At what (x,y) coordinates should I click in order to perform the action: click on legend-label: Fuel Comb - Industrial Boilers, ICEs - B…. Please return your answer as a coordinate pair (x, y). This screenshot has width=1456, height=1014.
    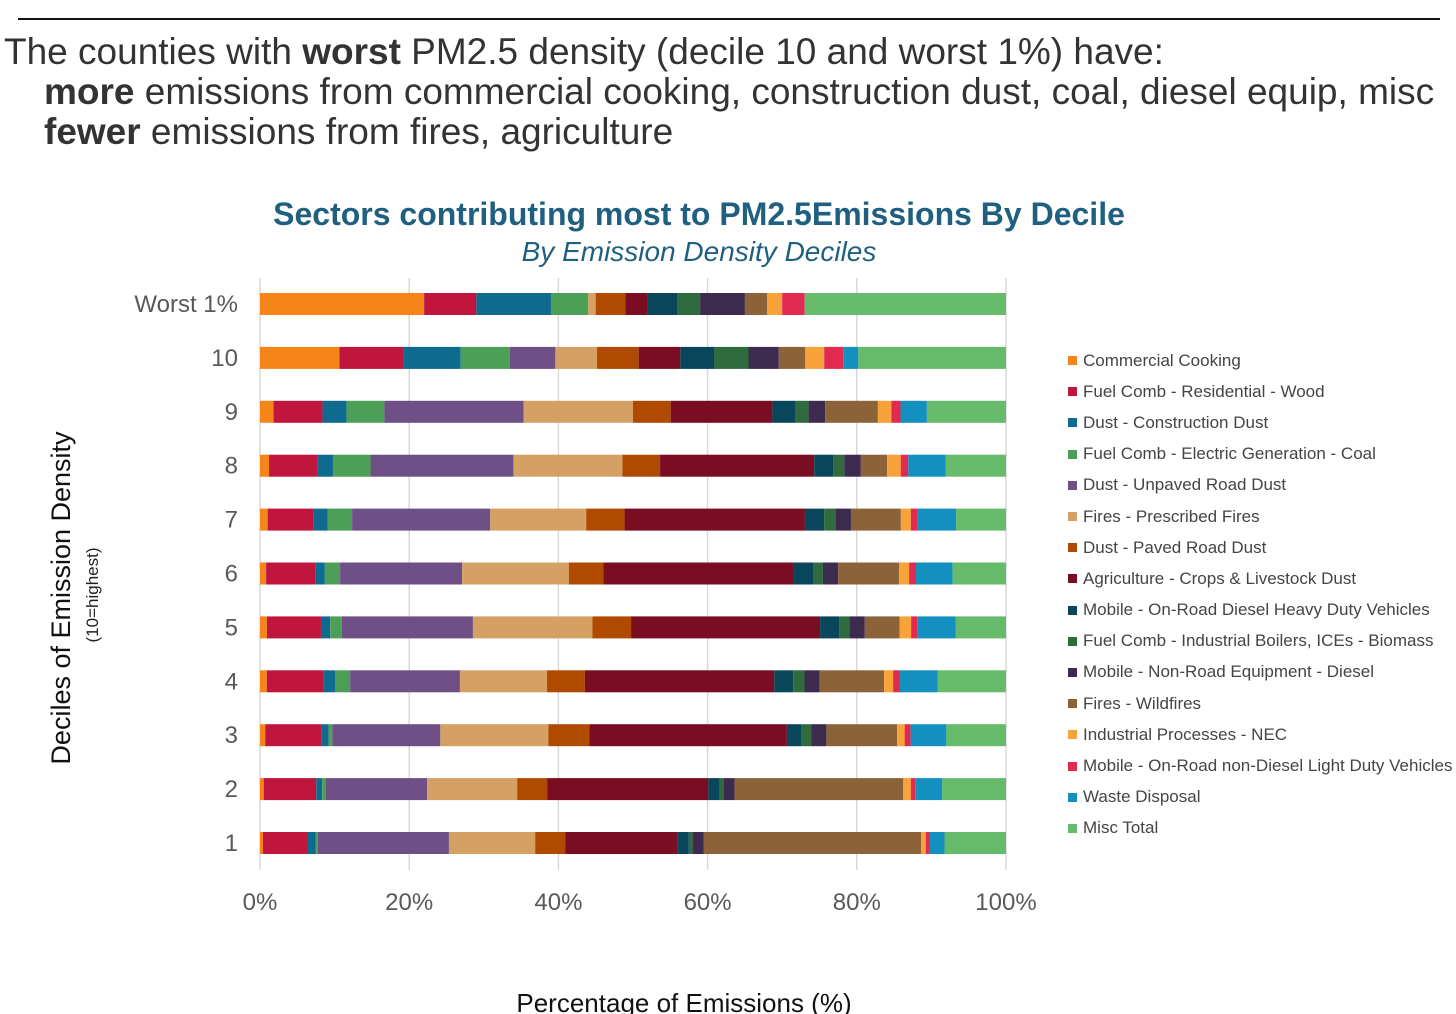
    Looking at the image, I should click on (1258, 641).